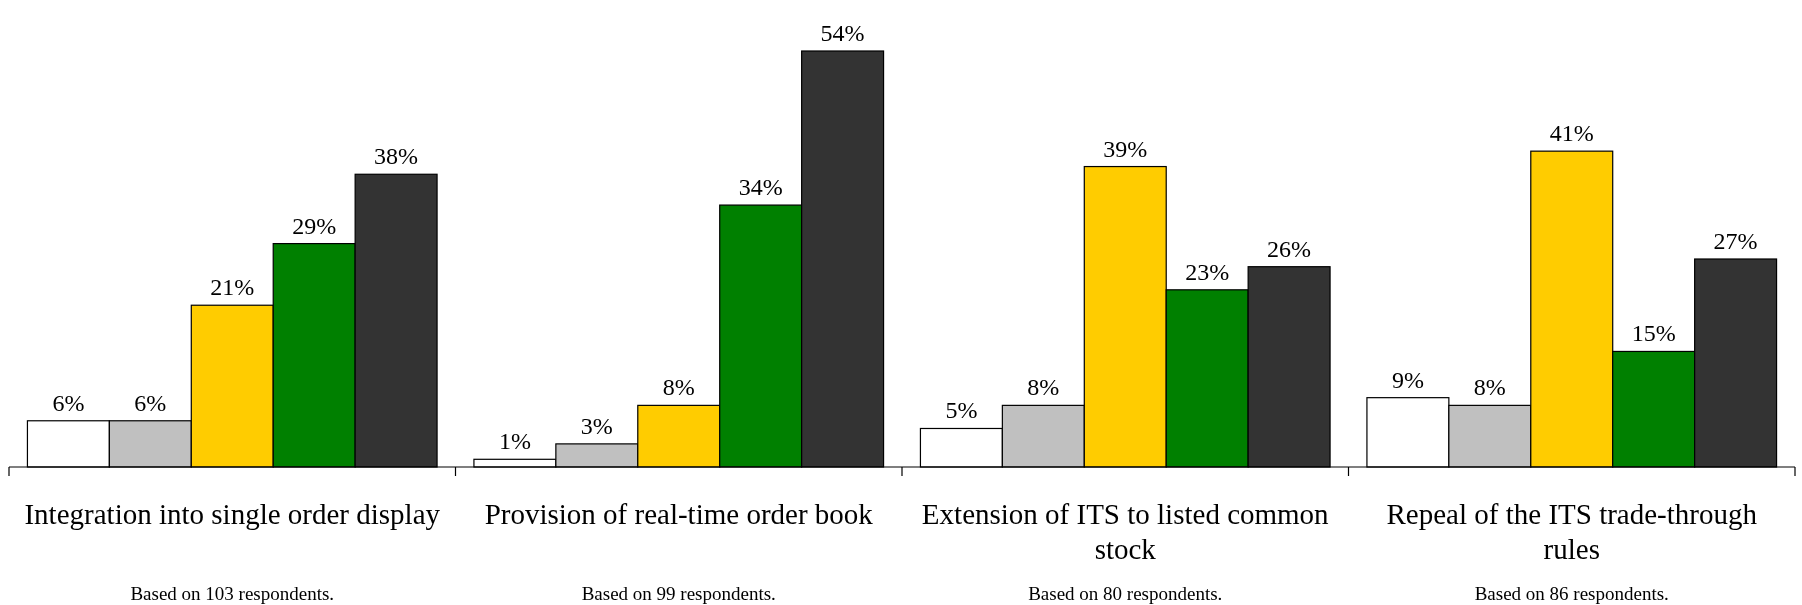  Describe the element at coordinates (1735, 241) in the screenshot. I see `data-label: 27%` at that location.